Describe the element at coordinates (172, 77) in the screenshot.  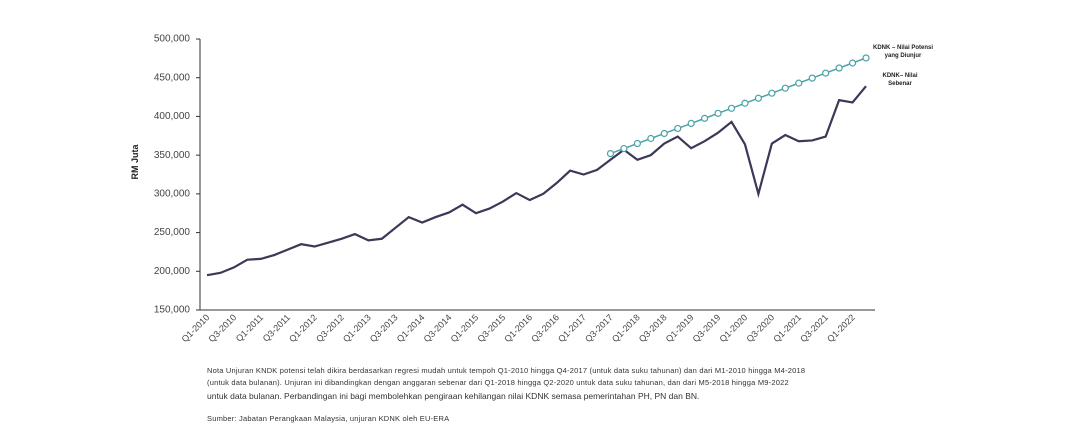
I see `y-tick-label: 450,000` at that location.